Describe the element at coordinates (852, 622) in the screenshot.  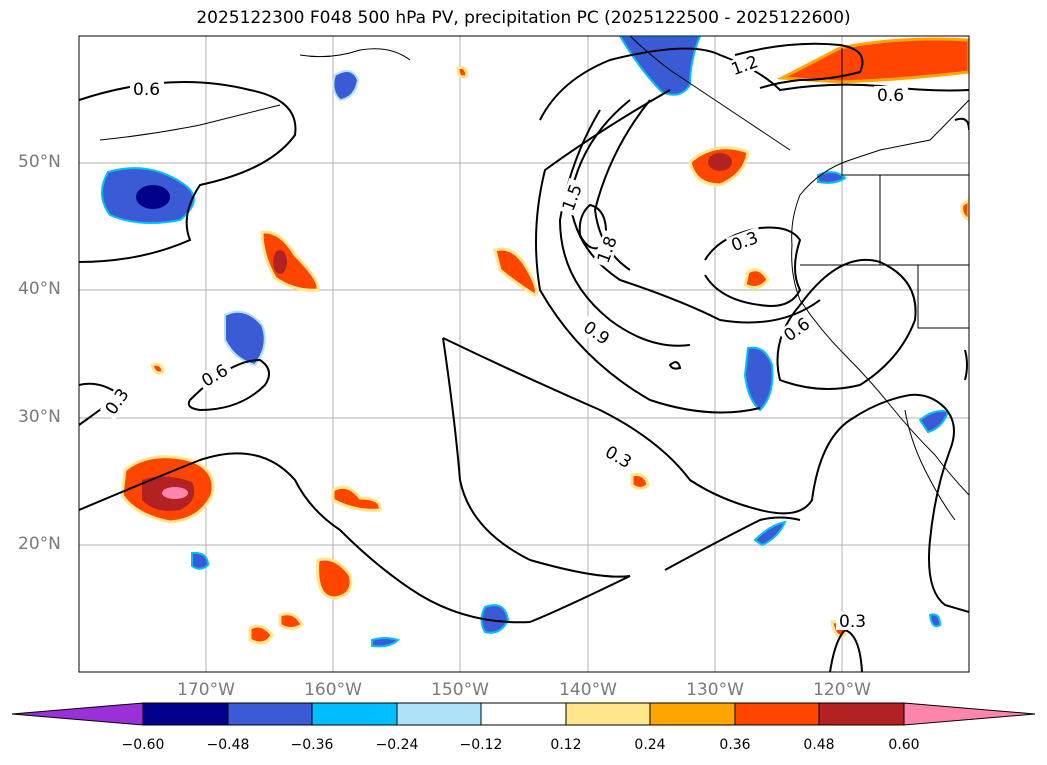
I see `contour-label: 0.3` at that location.